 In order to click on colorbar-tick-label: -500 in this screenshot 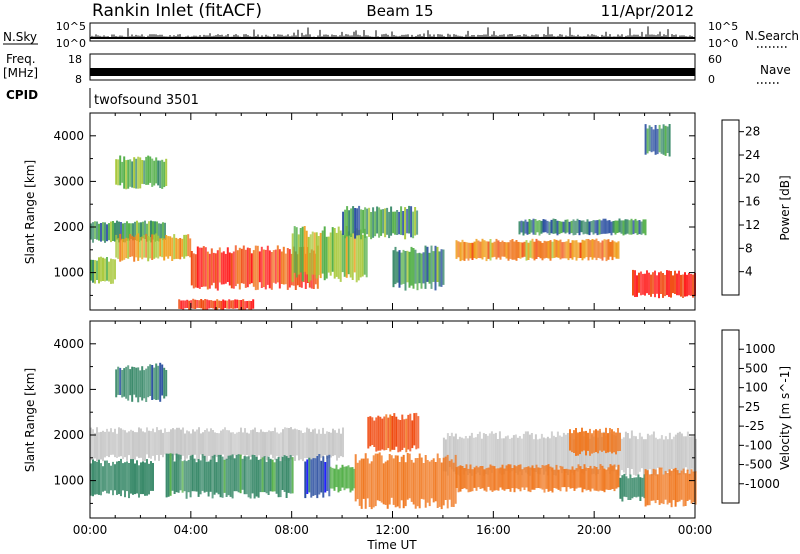, I will do `click(758, 465)`.